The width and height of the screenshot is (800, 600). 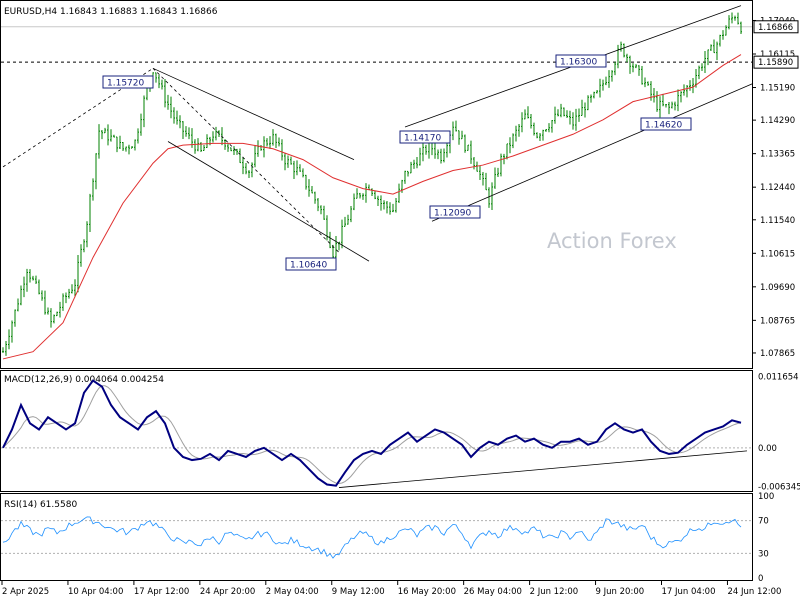 I want to click on price-marker: 1.16866, so click(x=776, y=27).